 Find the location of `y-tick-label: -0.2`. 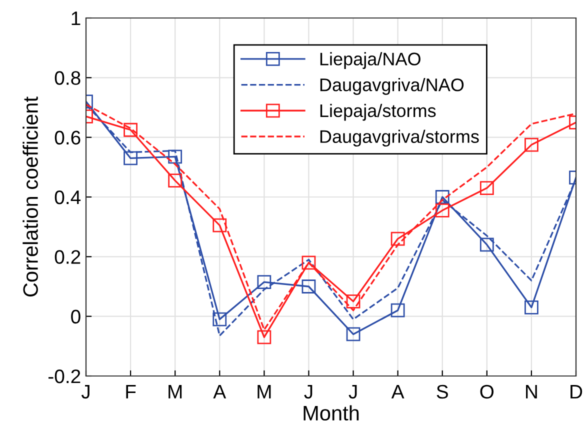

y-tick-label: -0.2 is located at coordinates (64, 376).